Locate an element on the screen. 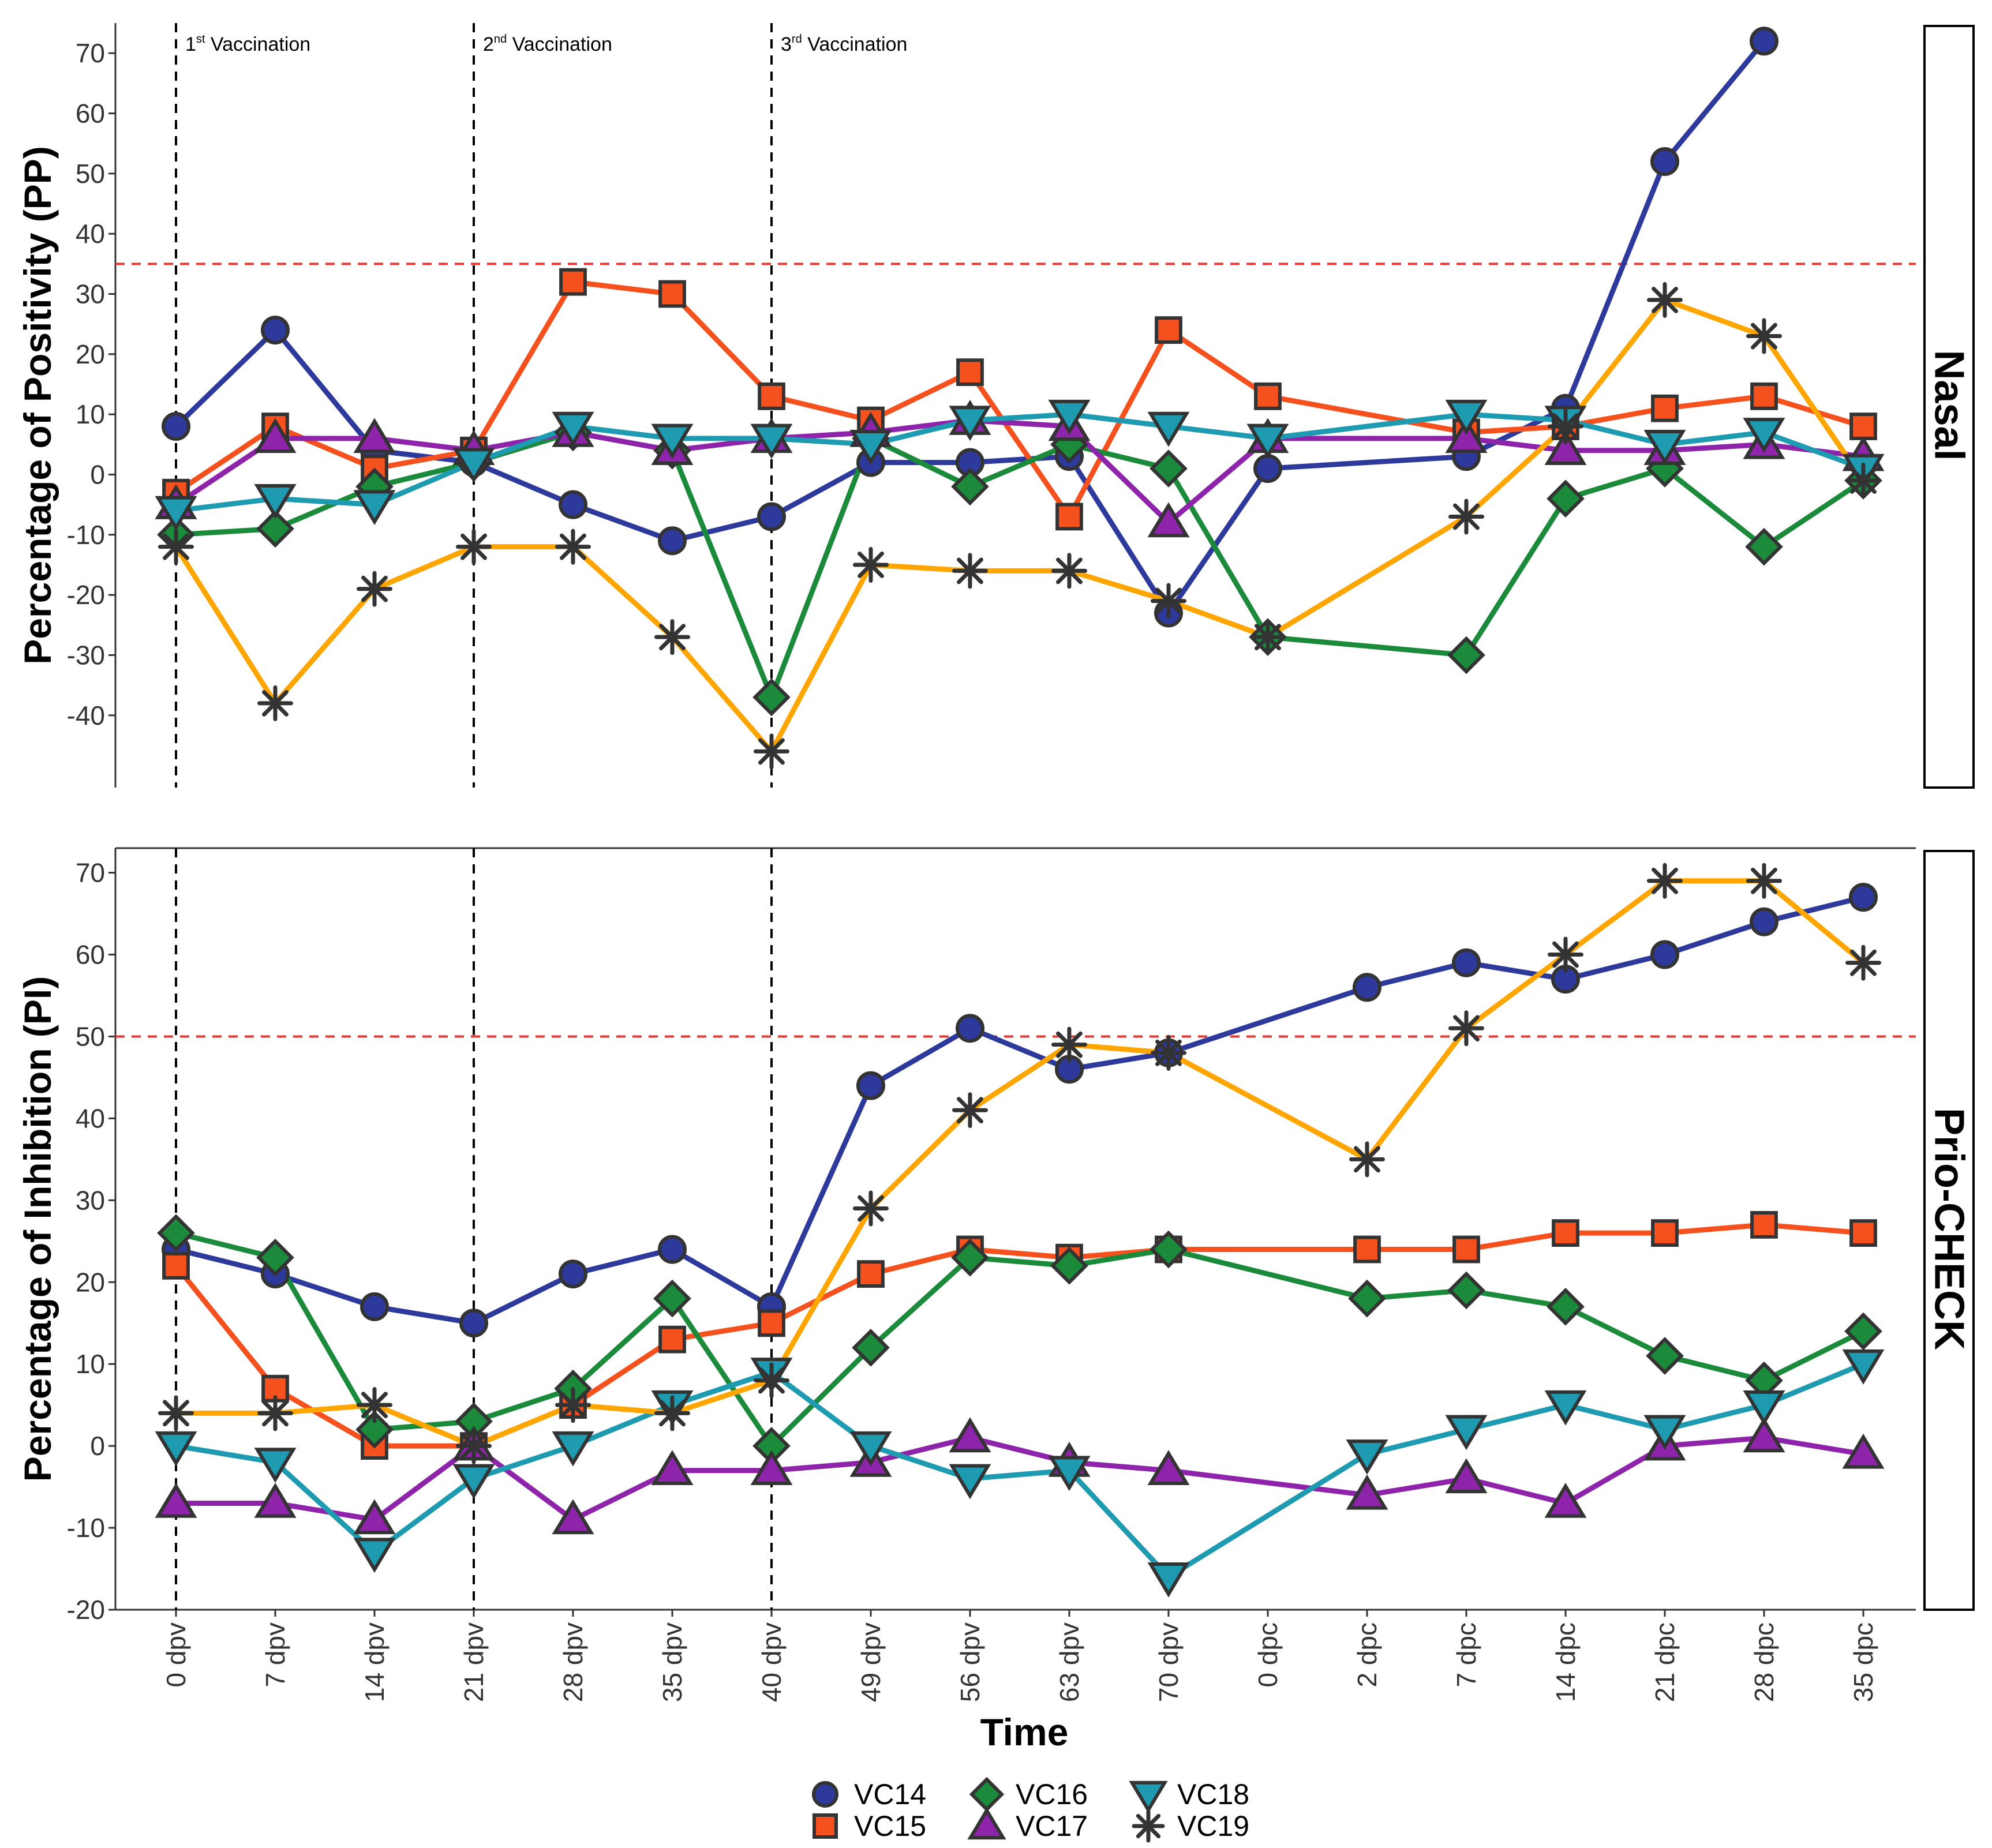  y-tick-label: -40 is located at coordinates (86, 715).